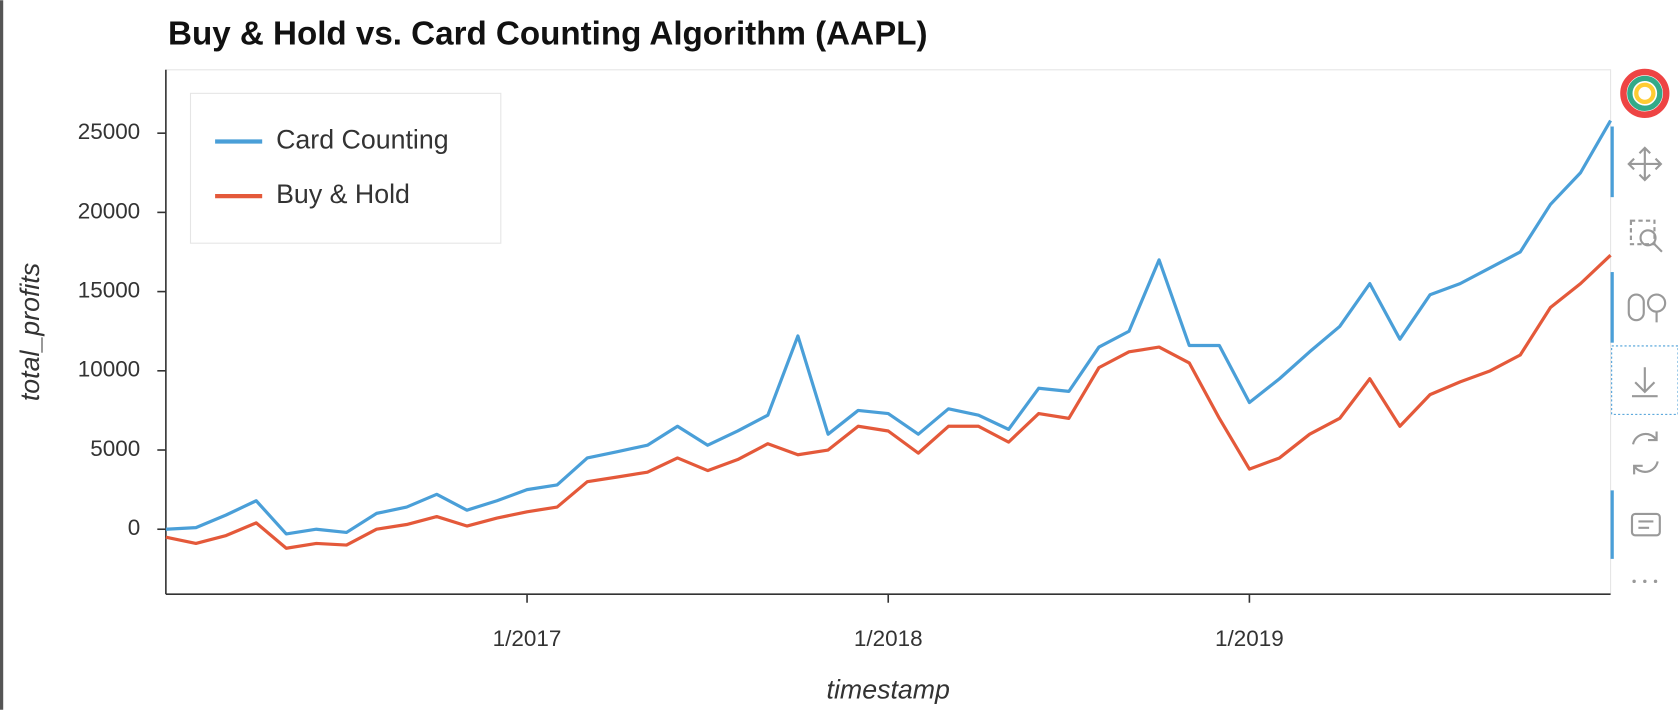  What do you see at coordinates (1645, 164) in the screenshot?
I see `pan-tool` at bounding box center [1645, 164].